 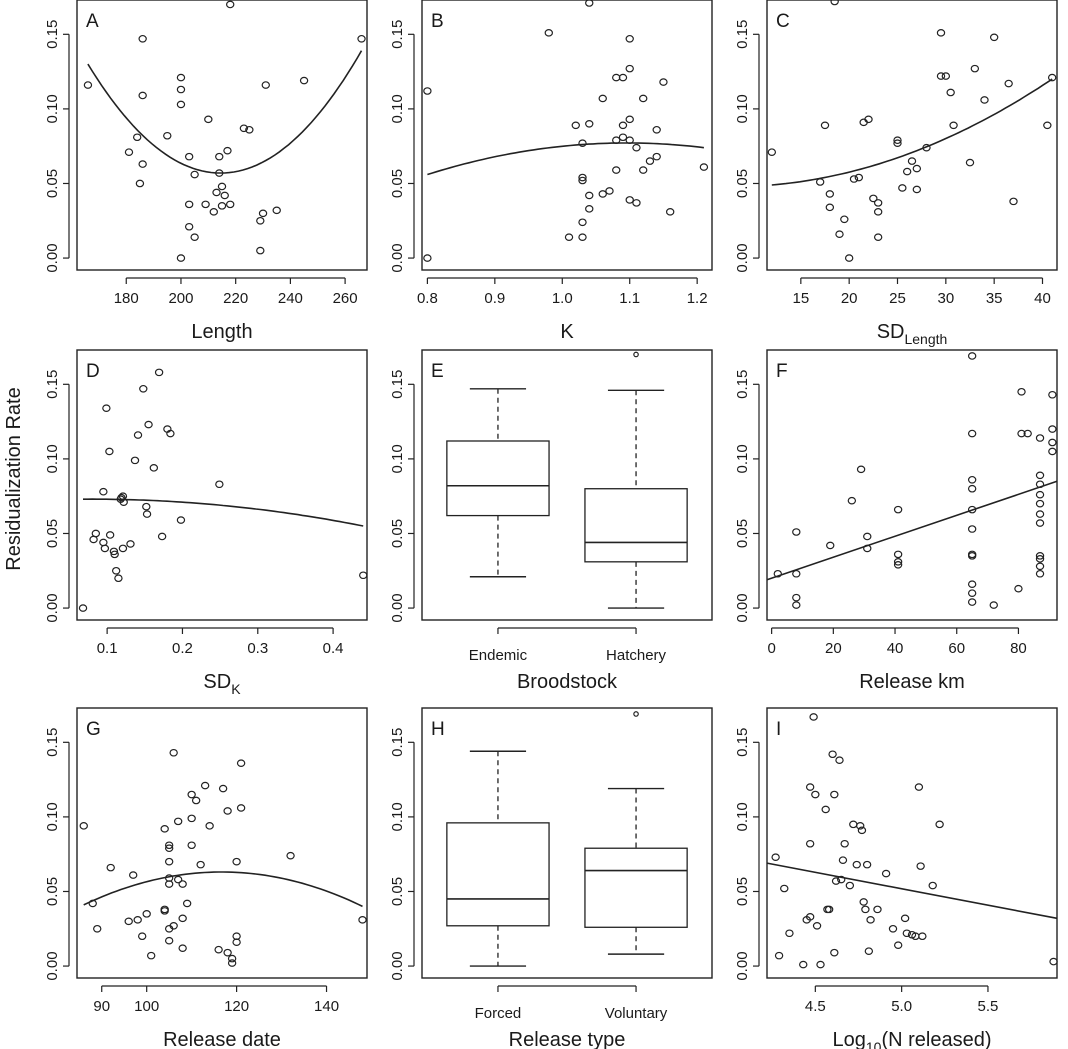 What do you see at coordinates (849, 298) in the screenshot?
I see `x-tick-label: 20` at bounding box center [849, 298].